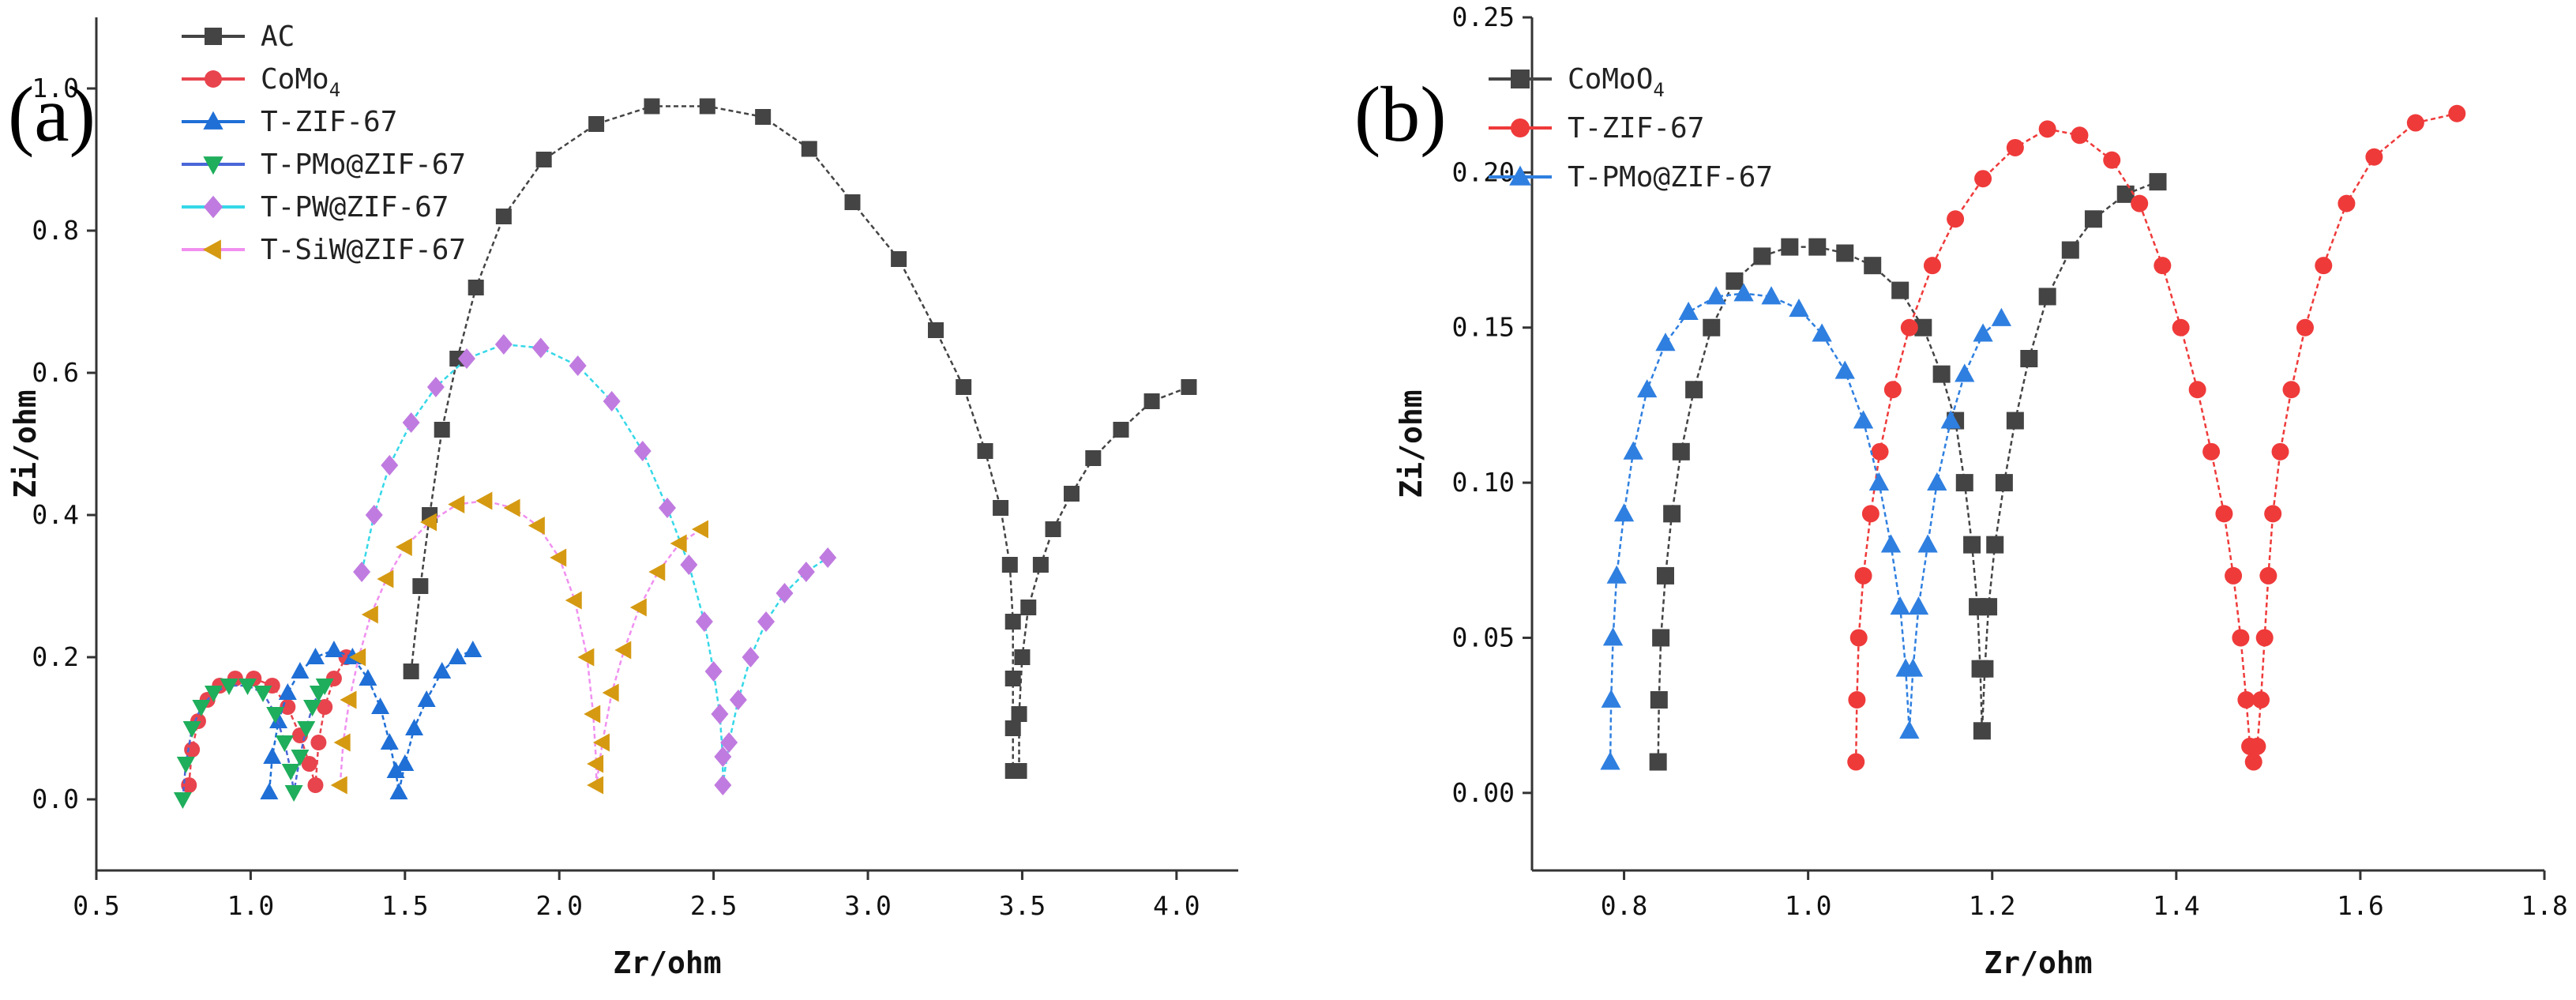 The height and width of the screenshot is (1000, 2576). What do you see at coordinates (300, 82) in the screenshot?
I see `legend-label: CoMo4` at bounding box center [300, 82].